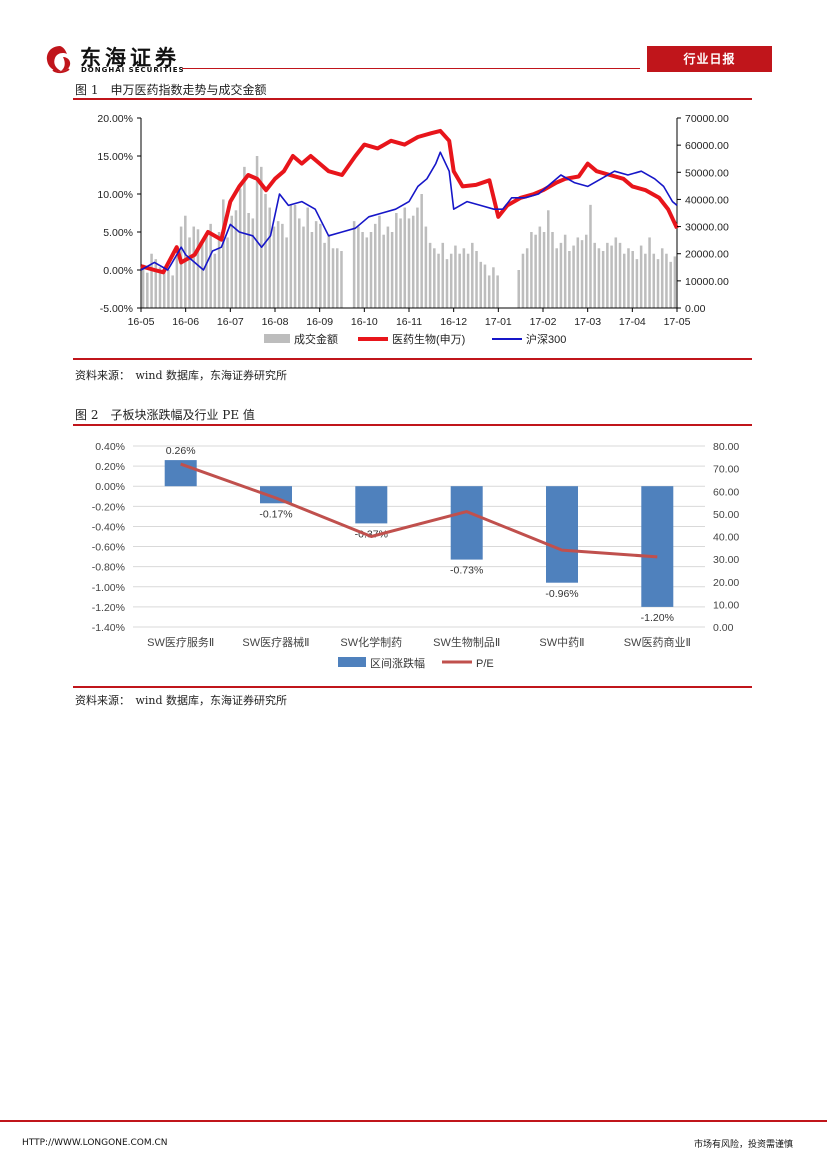 The width and height of the screenshot is (827, 1170). Describe the element at coordinates (185, 322) in the screenshot. I see `x-tick-label: 16-06` at that location.